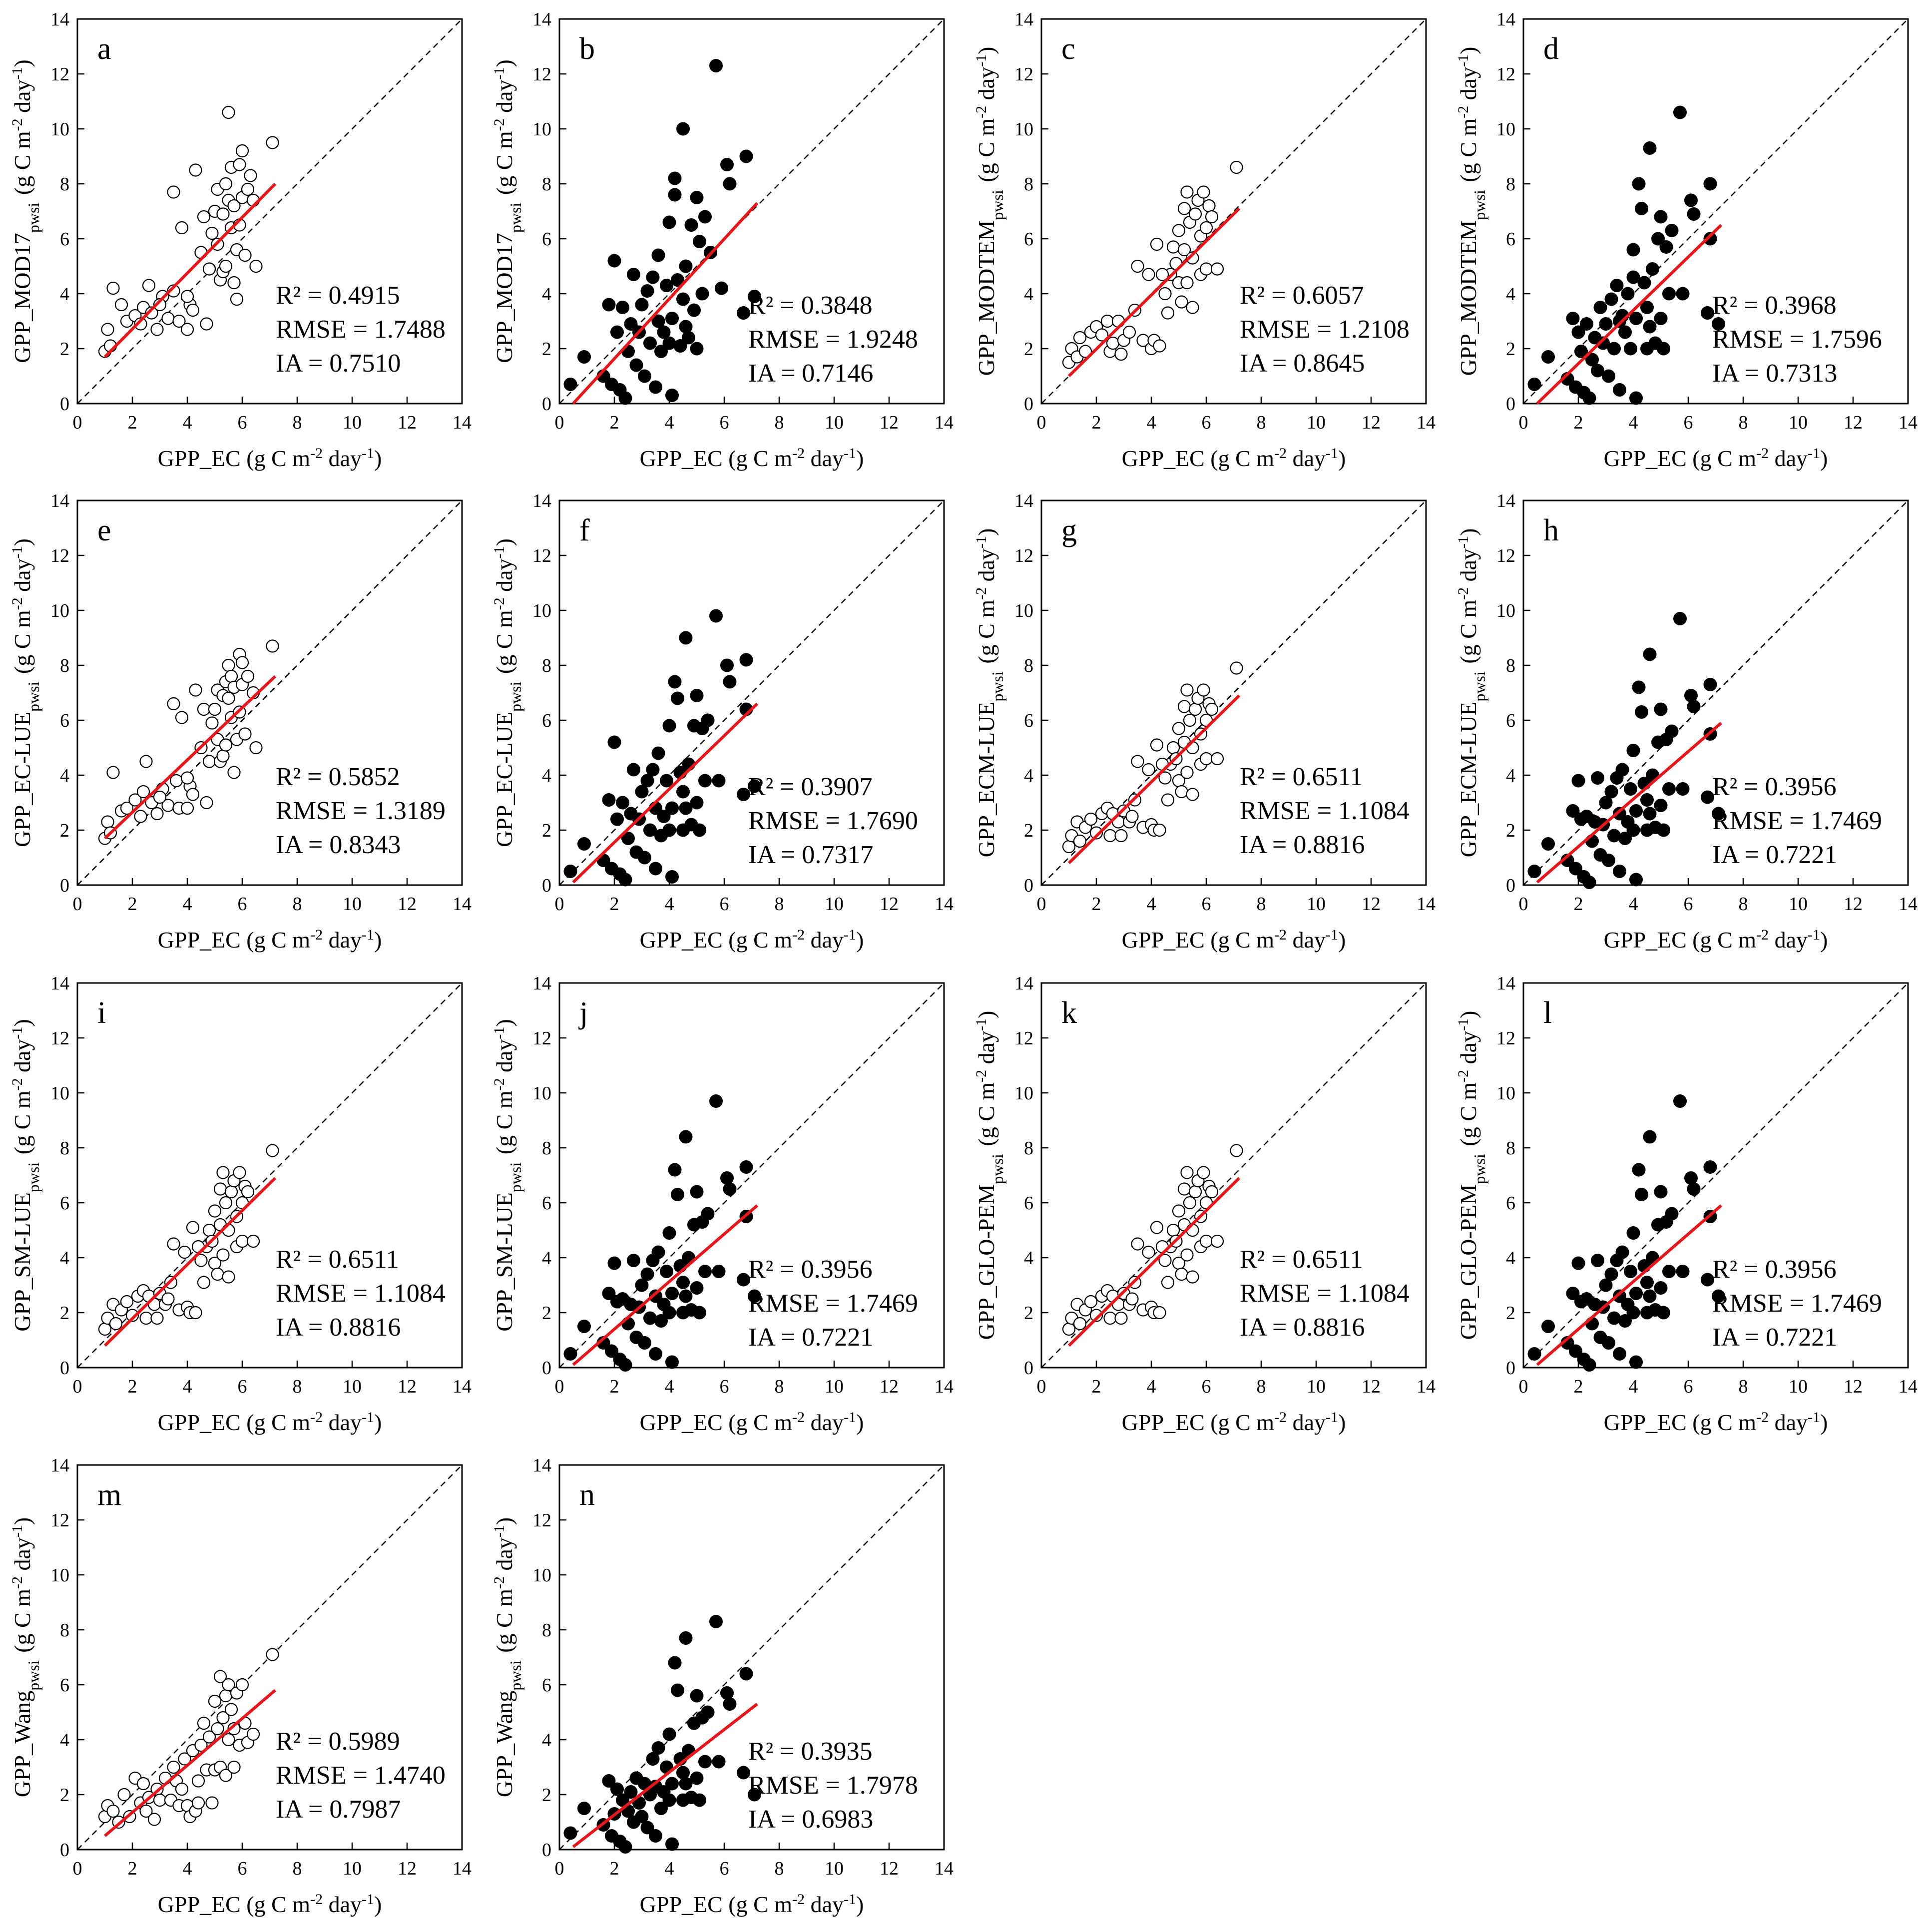  Describe the element at coordinates (1069, 1013) in the screenshot. I see `panel-letter: k` at that location.